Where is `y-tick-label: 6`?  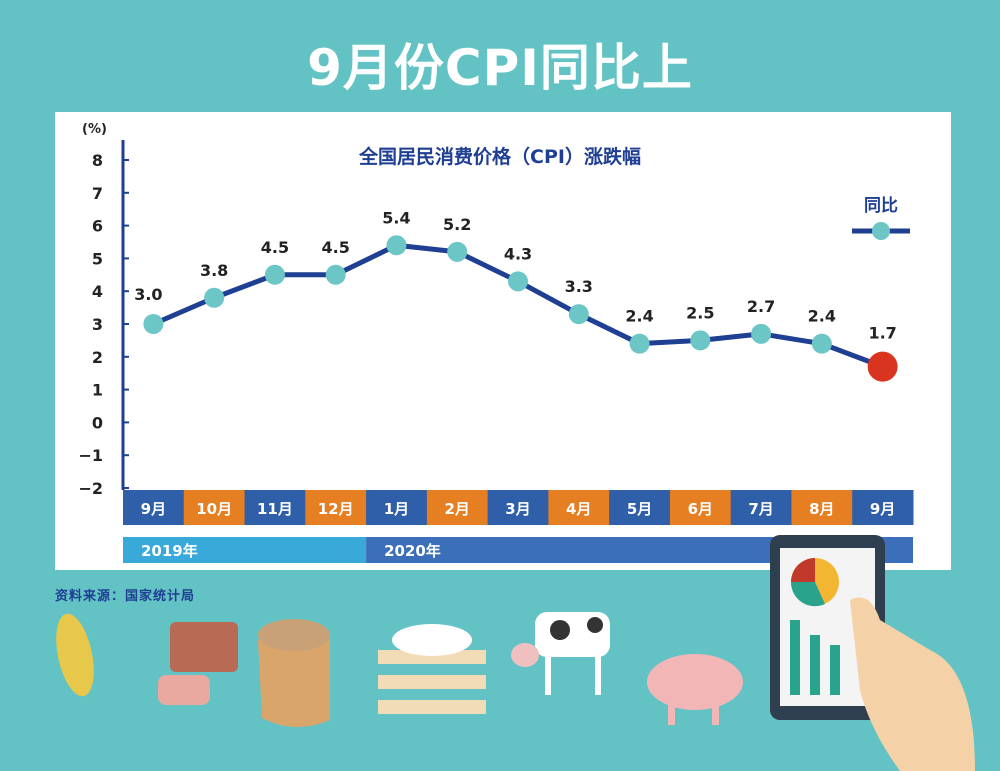
y-tick-label: 6 is located at coordinates (97, 226).